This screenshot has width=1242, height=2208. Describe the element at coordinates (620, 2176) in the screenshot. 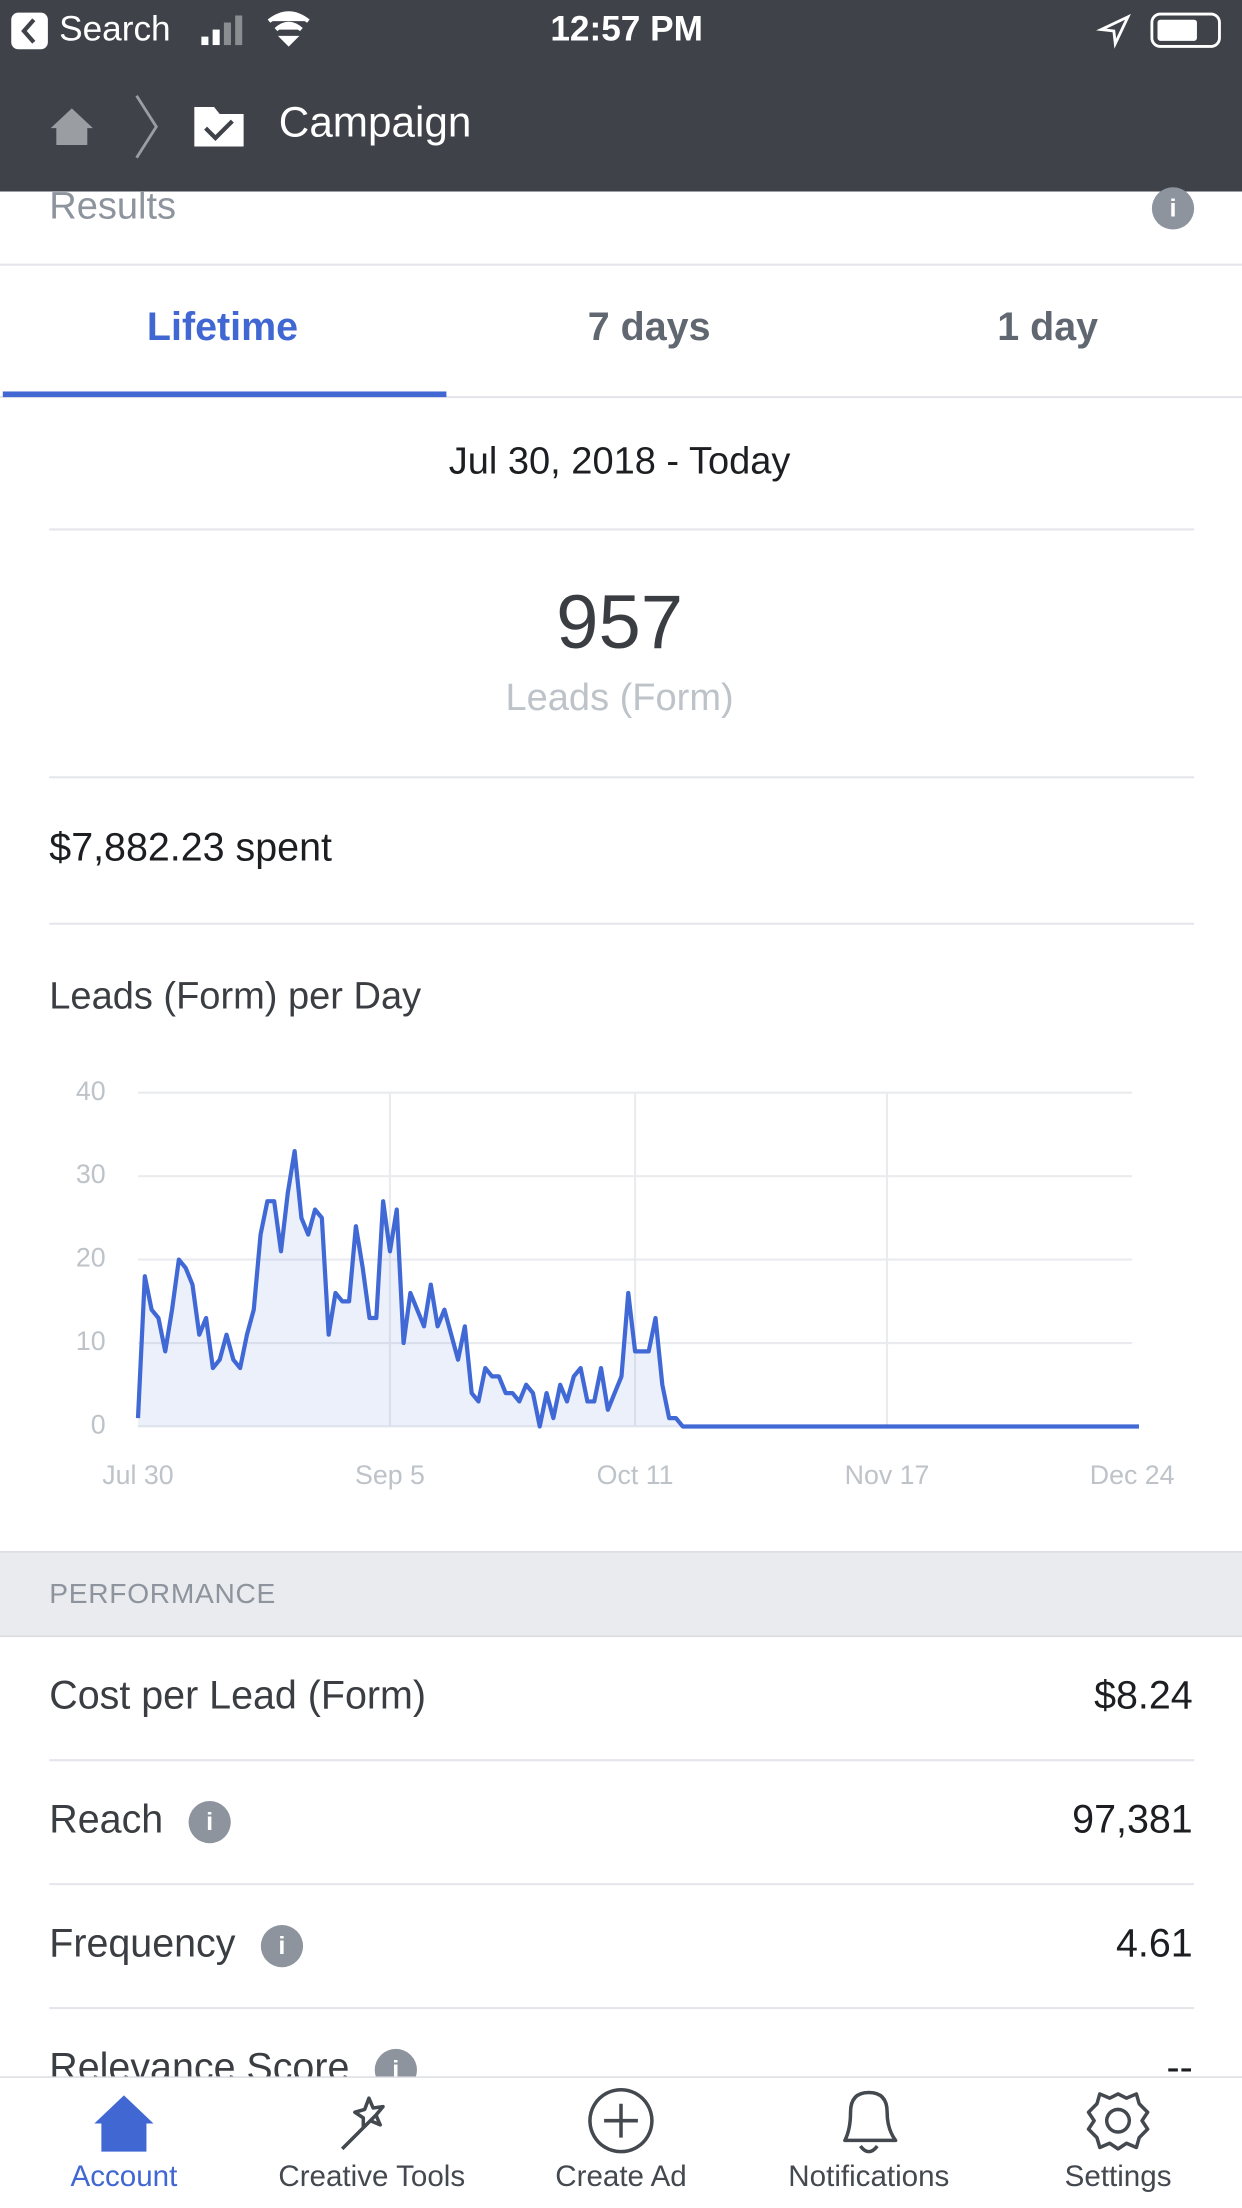

I see `tab-bar-label: Create Ad` at that location.